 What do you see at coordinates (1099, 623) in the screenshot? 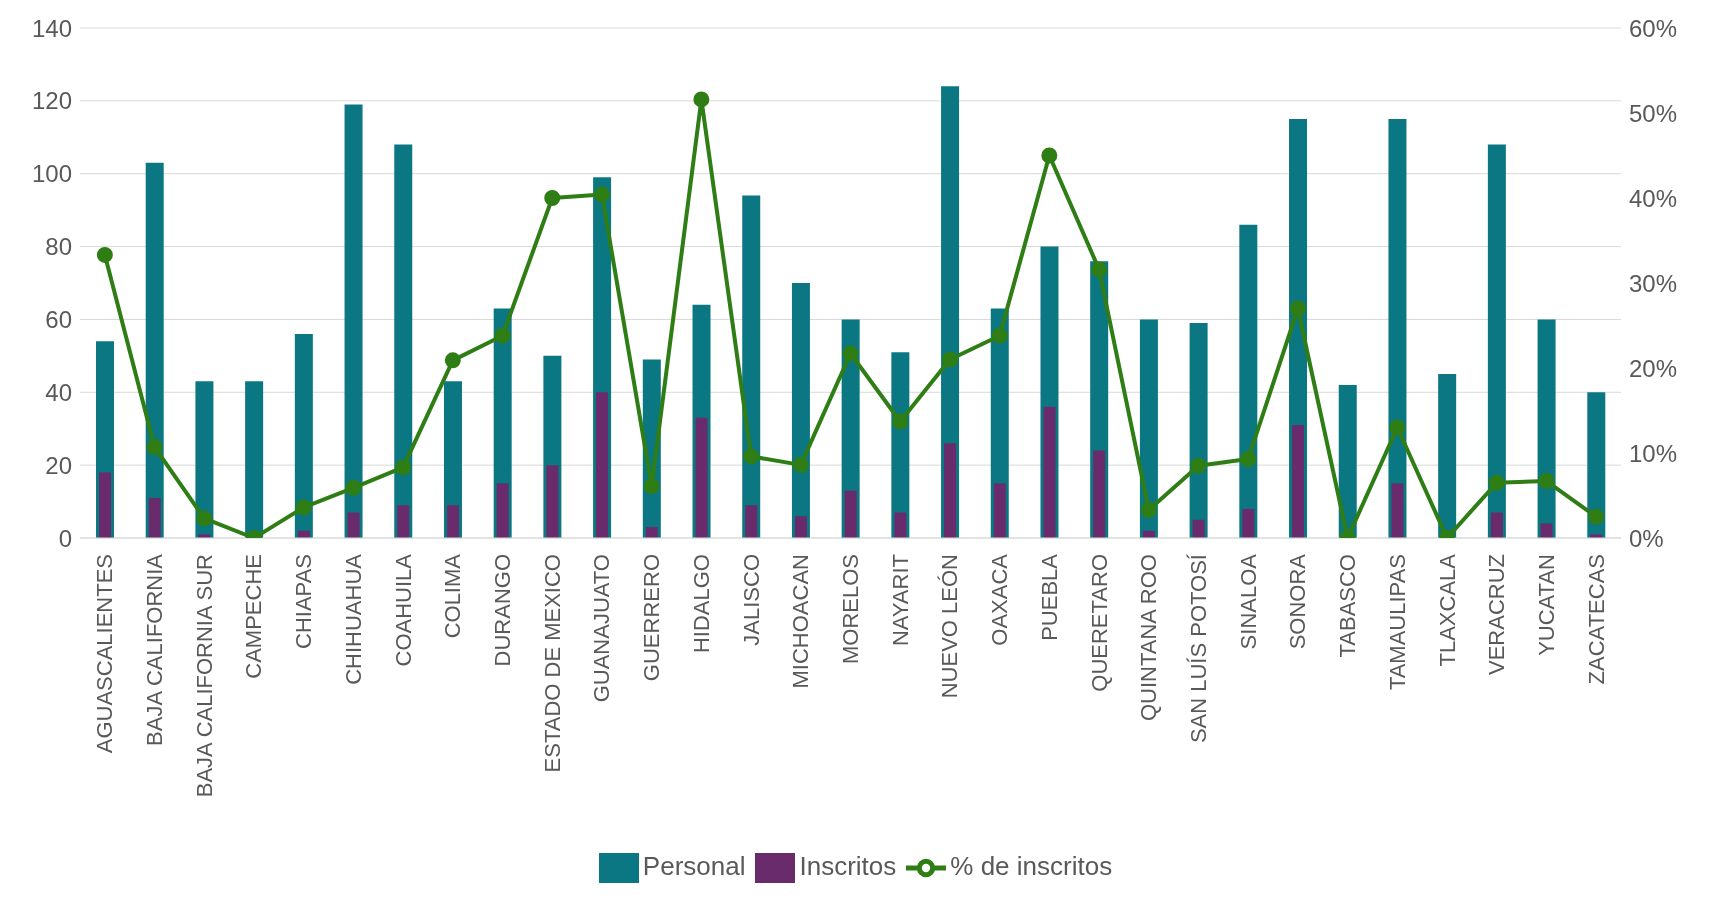
I see `x-tick-label: QUERETARO` at bounding box center [1099, 623].